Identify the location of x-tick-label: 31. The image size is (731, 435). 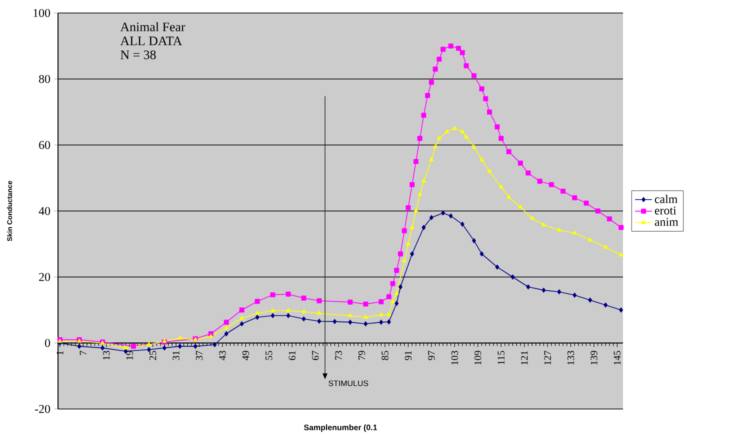
(176, 355).